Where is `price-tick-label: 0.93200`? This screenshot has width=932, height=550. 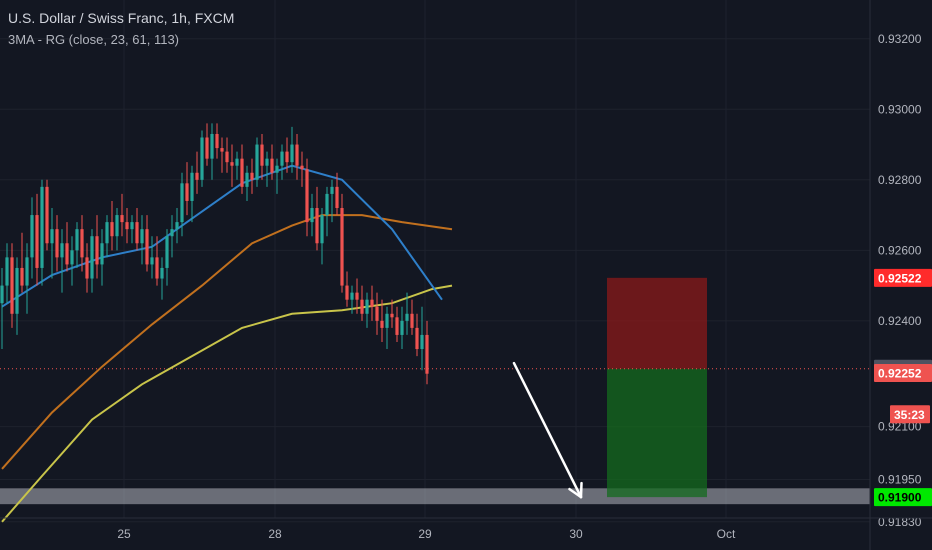
price-tick-label: 0.93200 is located at coordinates (900, 39).